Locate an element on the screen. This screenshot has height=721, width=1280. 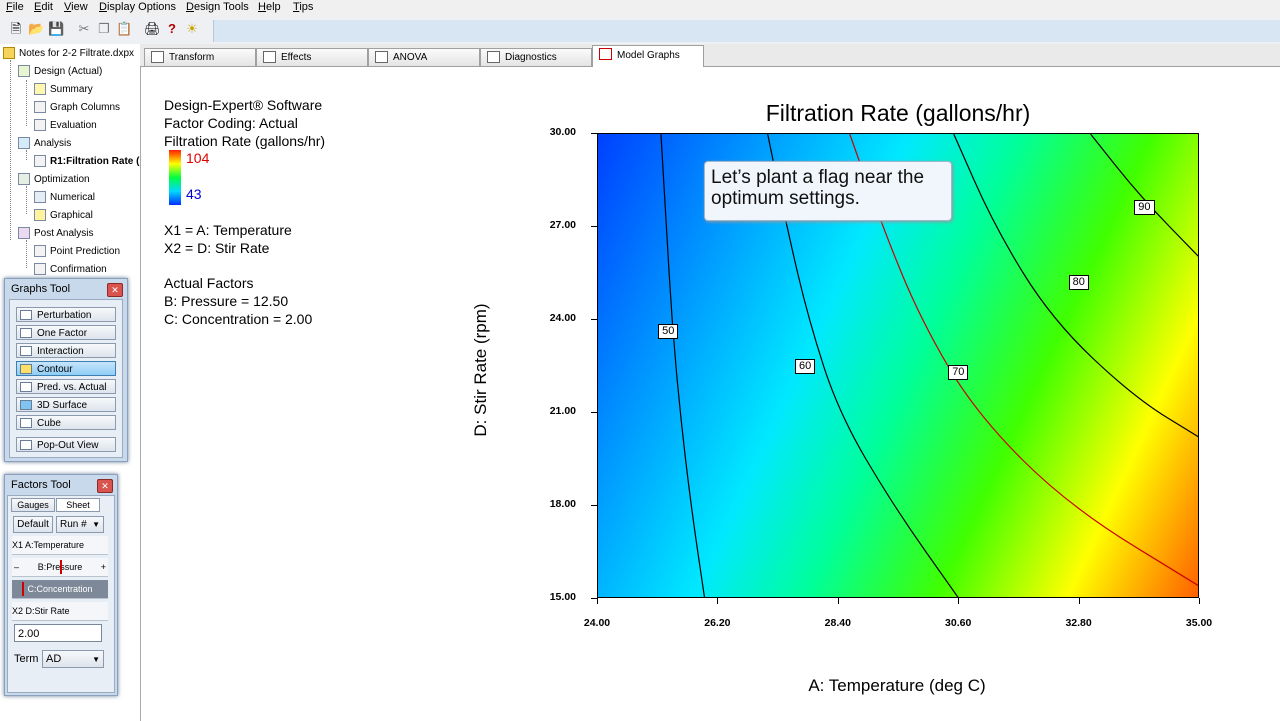
contour-button: Contour is located at coordinates (66, 368).